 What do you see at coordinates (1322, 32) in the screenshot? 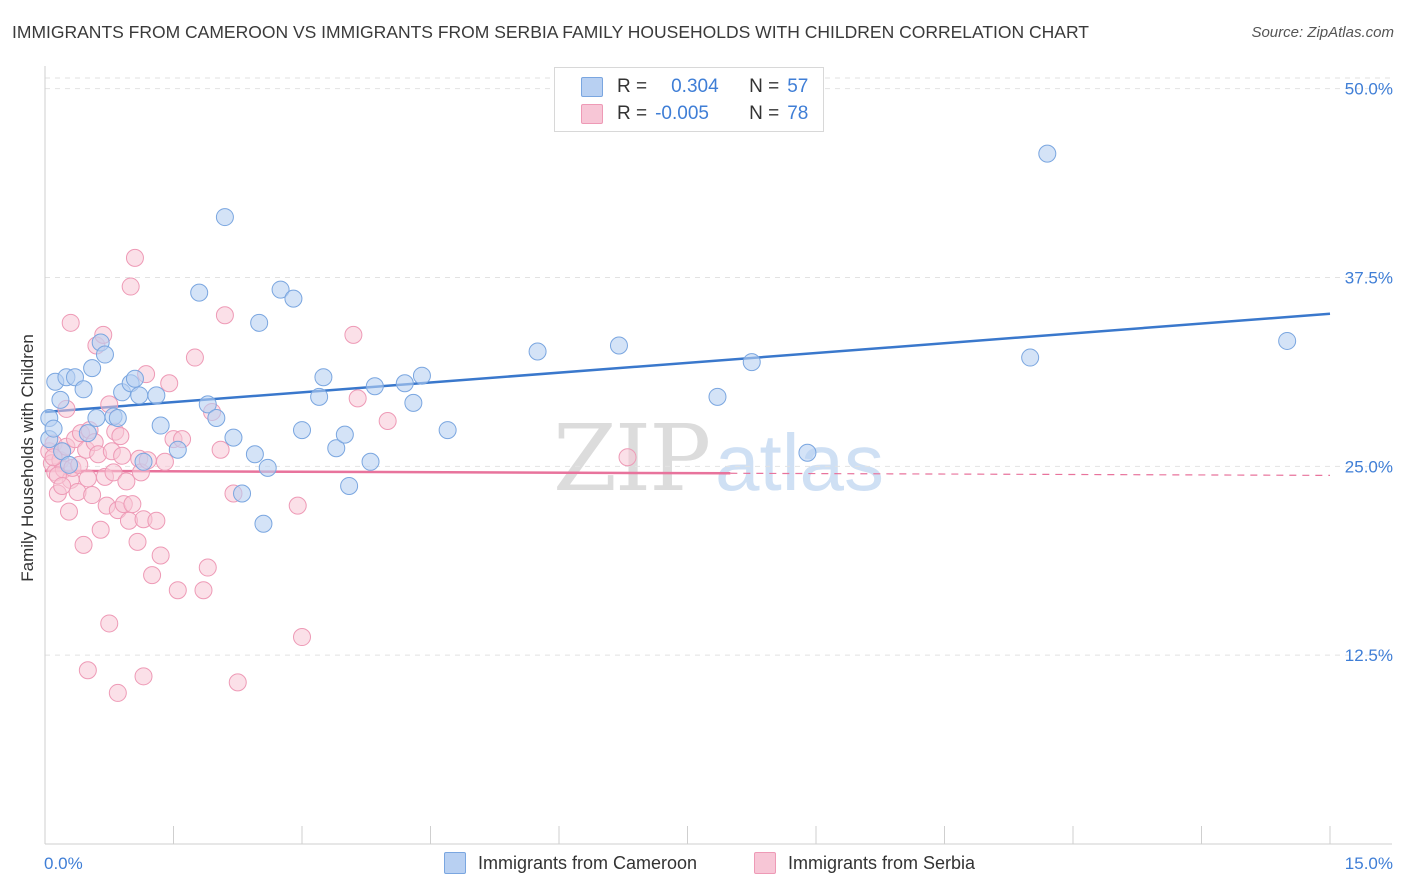
I see `chart-source: Source: ZipAtlas.com` at bounding box center [1322, 32].